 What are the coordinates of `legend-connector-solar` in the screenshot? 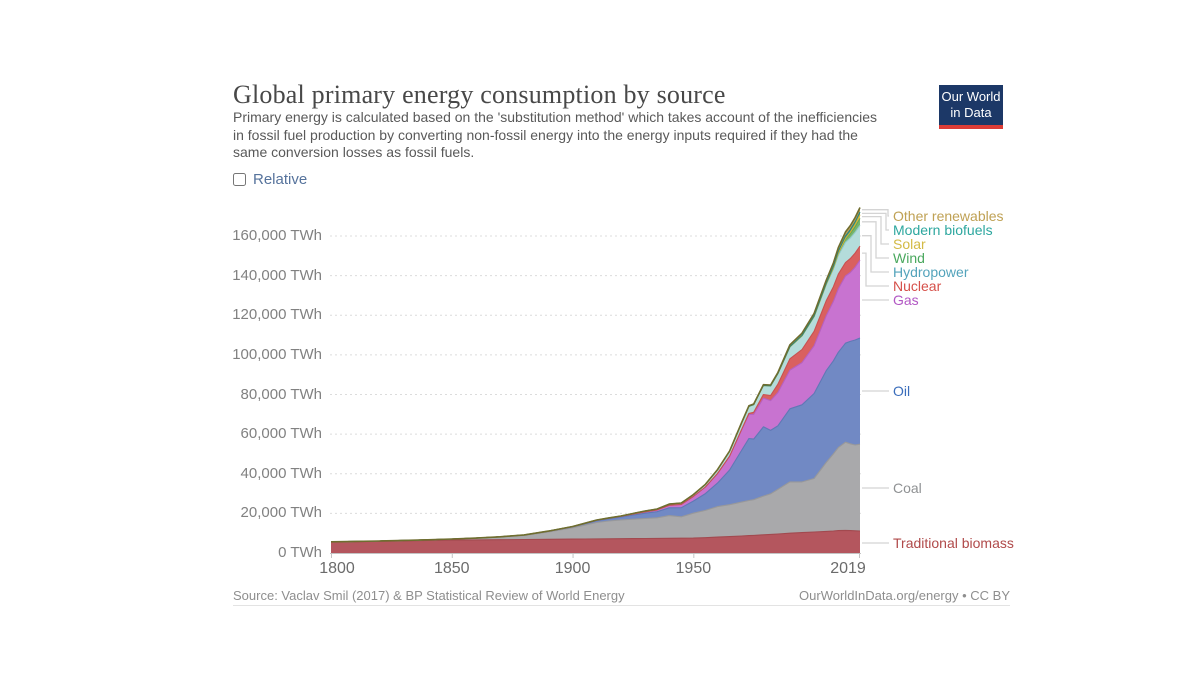 It's located at (875, 230).